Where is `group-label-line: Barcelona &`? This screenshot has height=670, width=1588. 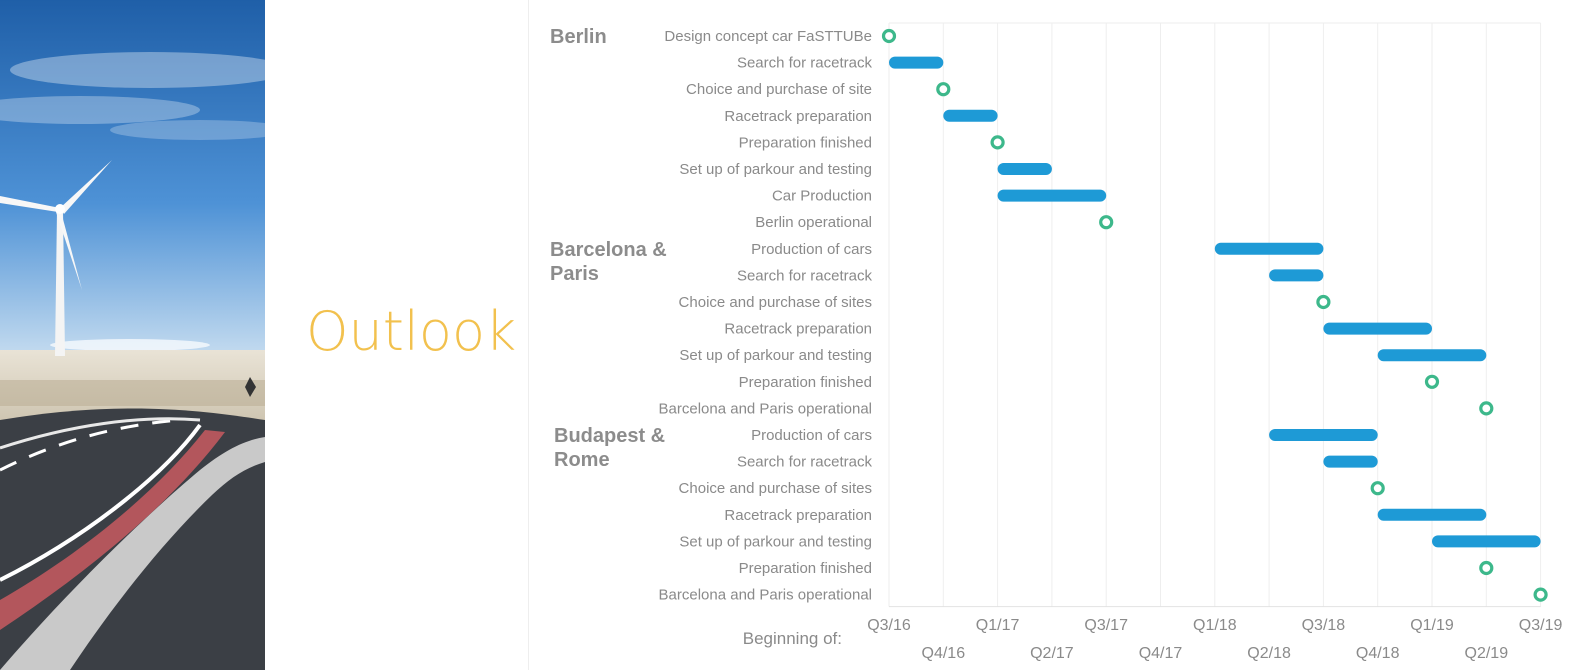
group-label-line: Barcelona & is located at coordinates (608, 250).